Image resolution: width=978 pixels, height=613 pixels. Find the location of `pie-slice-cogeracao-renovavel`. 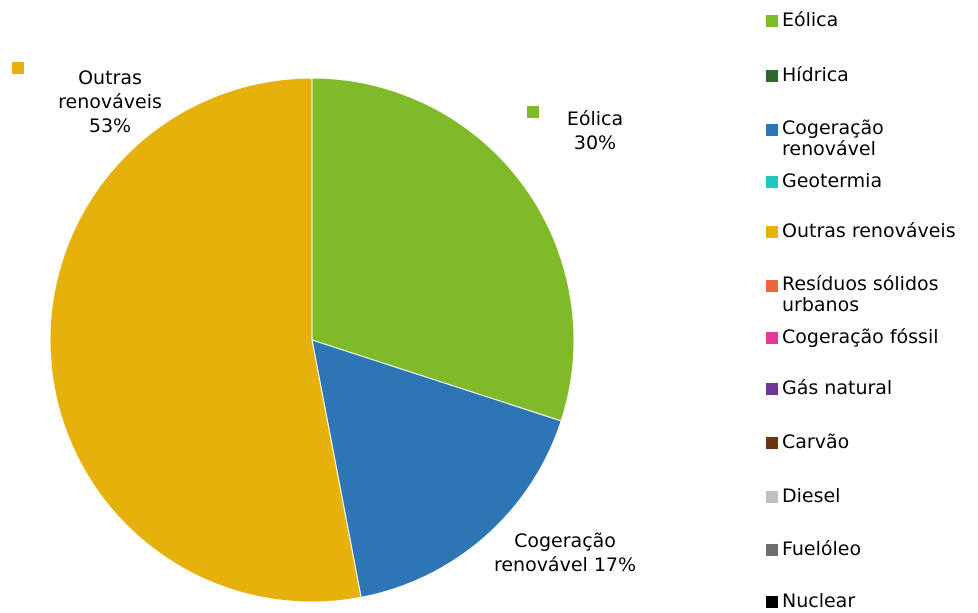

pie-slice-cogeracao-renovavel is located at coordinates (436, 468).